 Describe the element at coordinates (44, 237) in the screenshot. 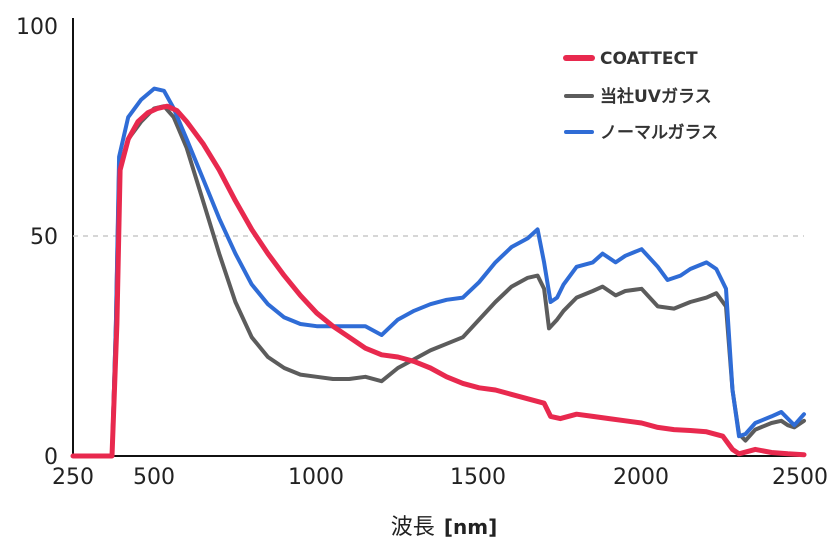

I see `y-tick-label-50: 50` at that location.